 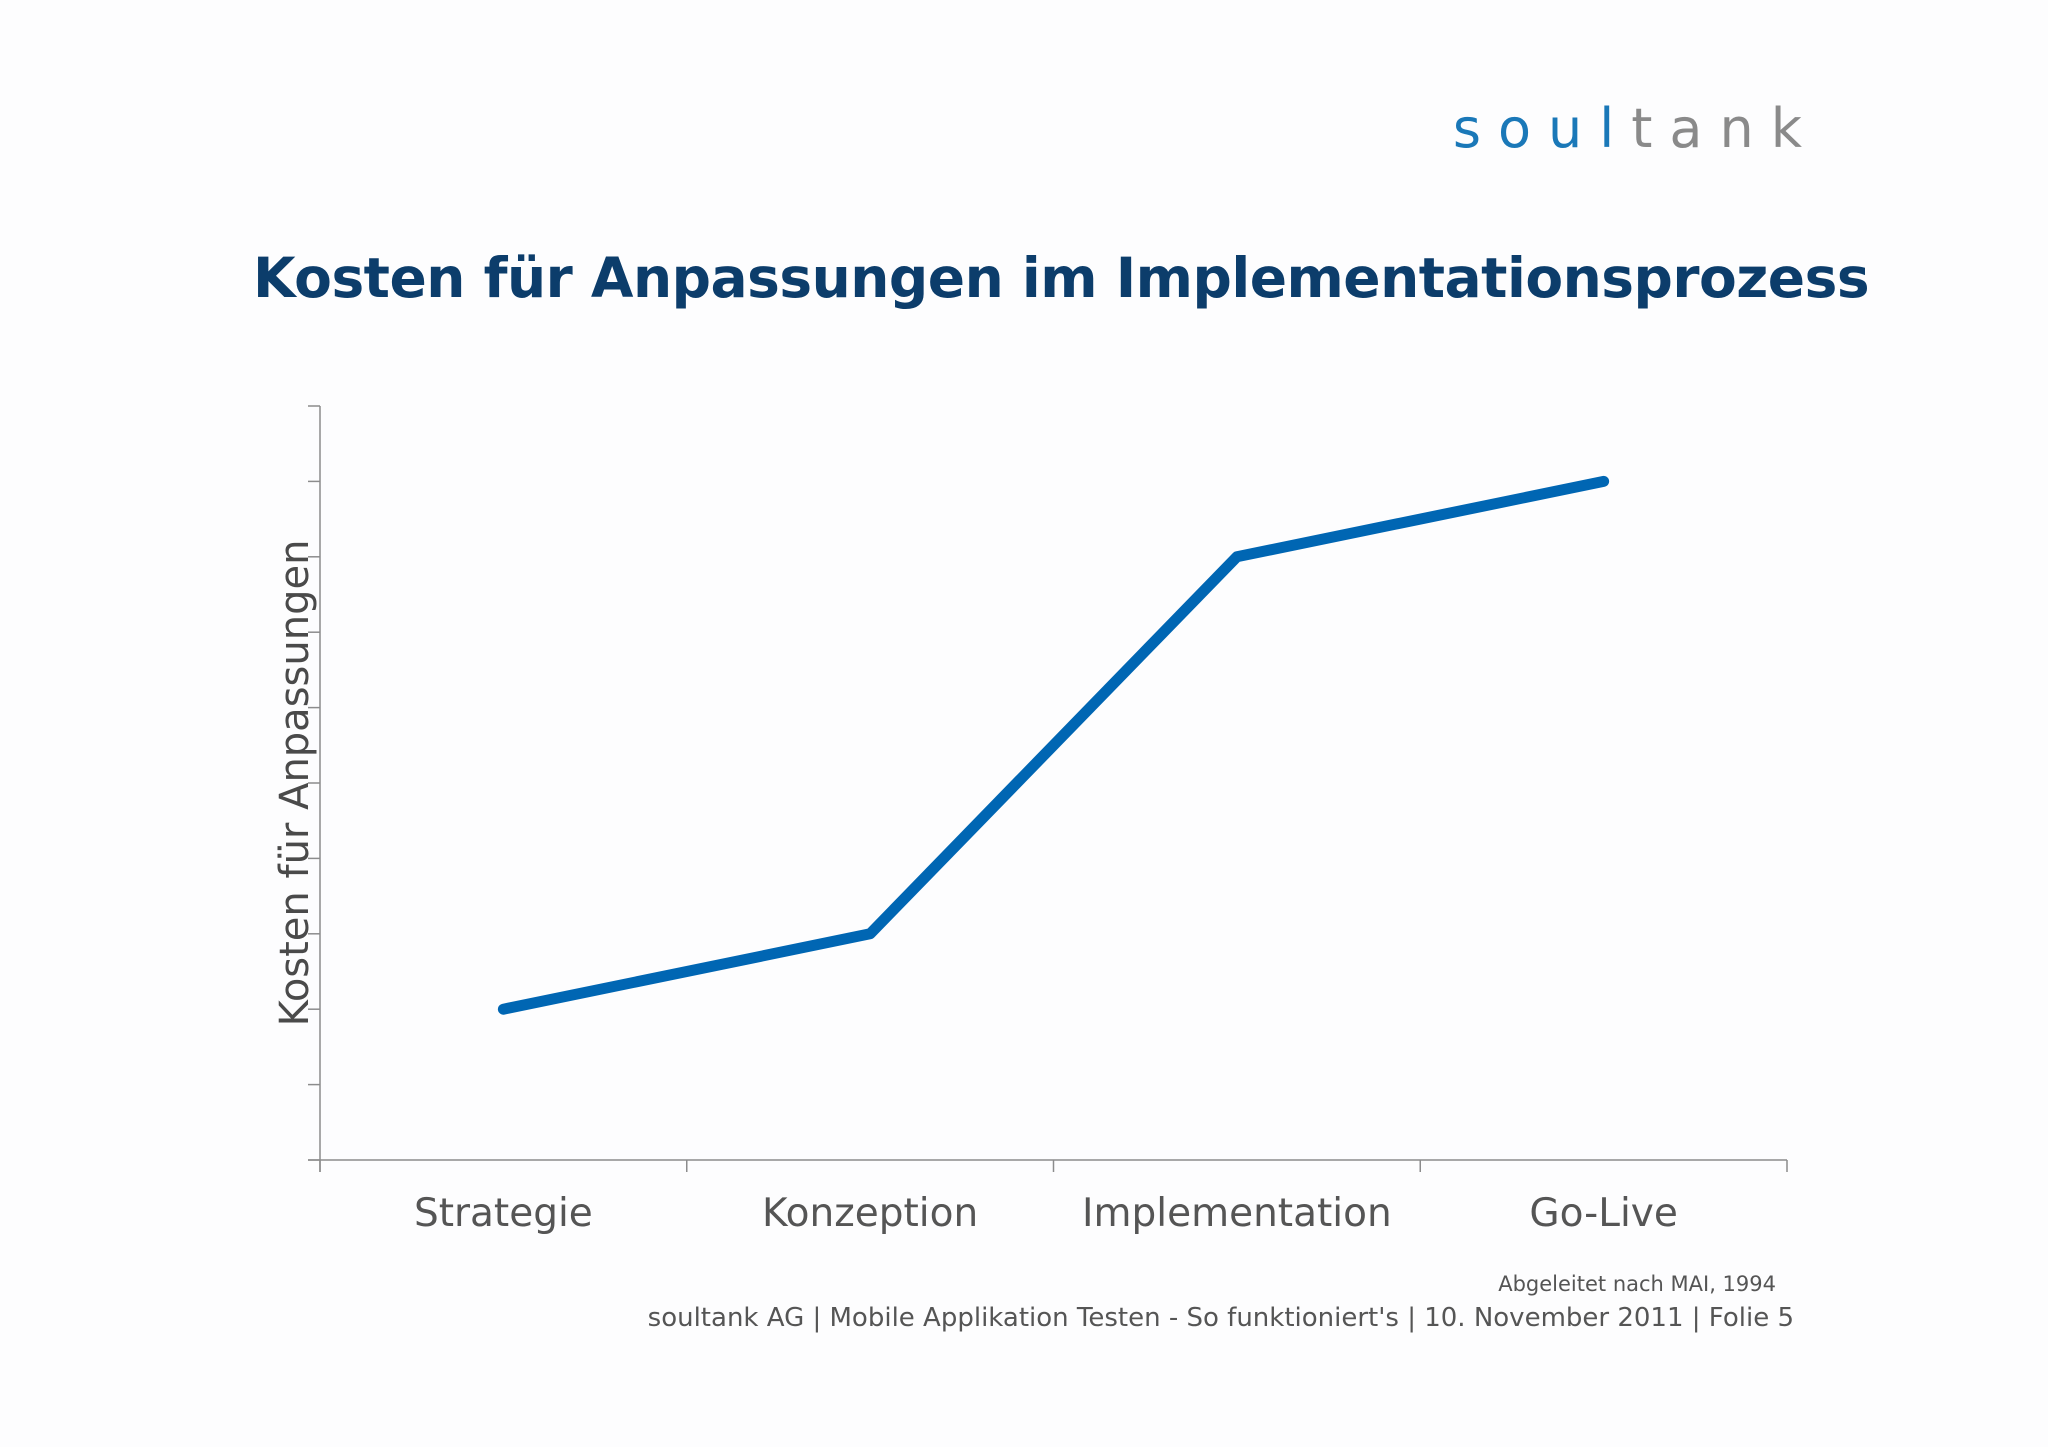 I want to click on x-tick-label: Strategie, so click(x=503, y=1213).